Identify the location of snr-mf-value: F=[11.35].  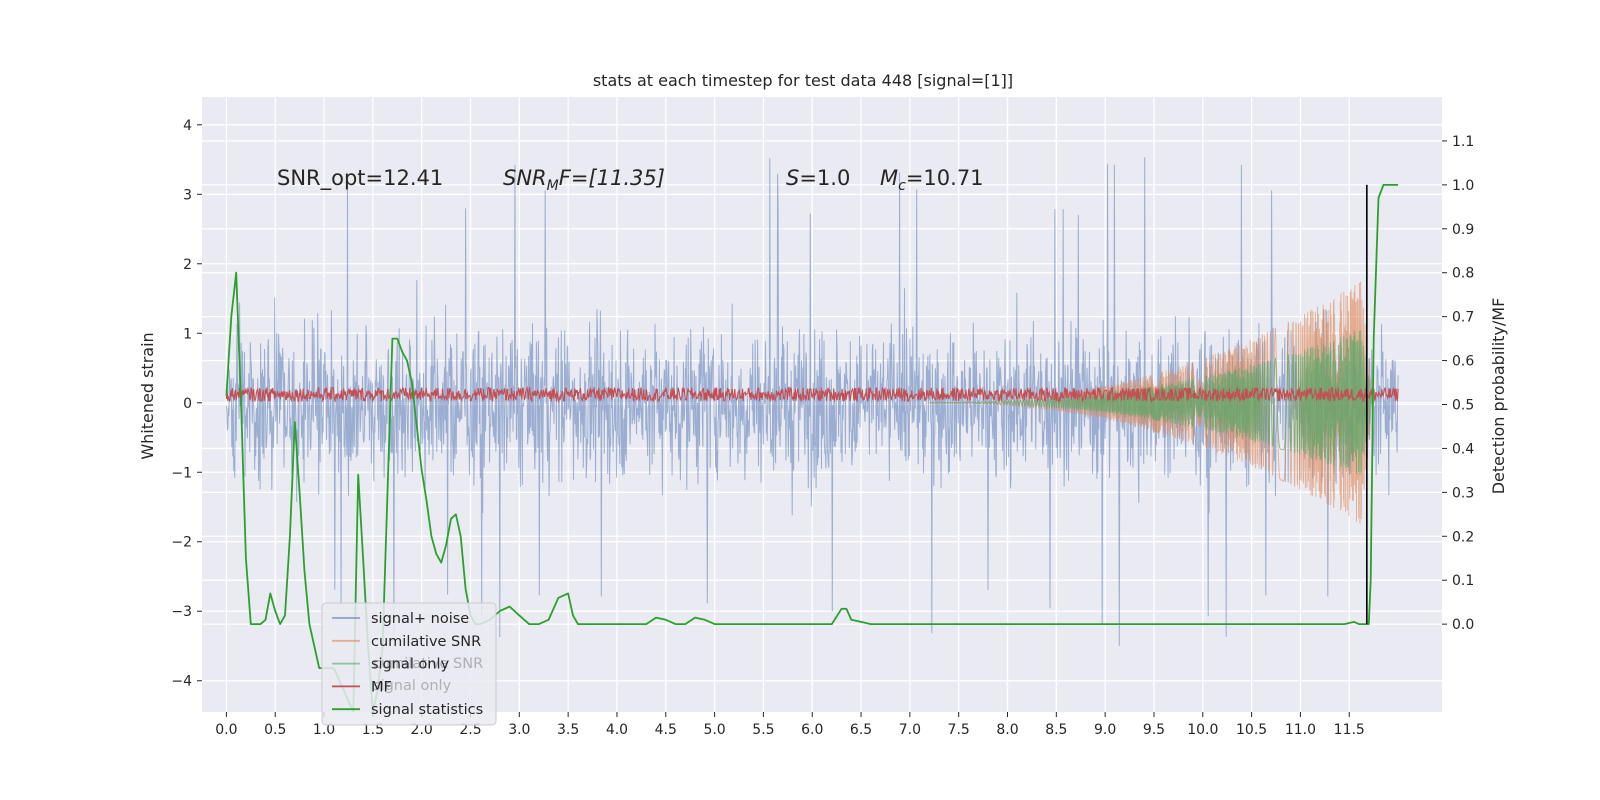
(612, 178).